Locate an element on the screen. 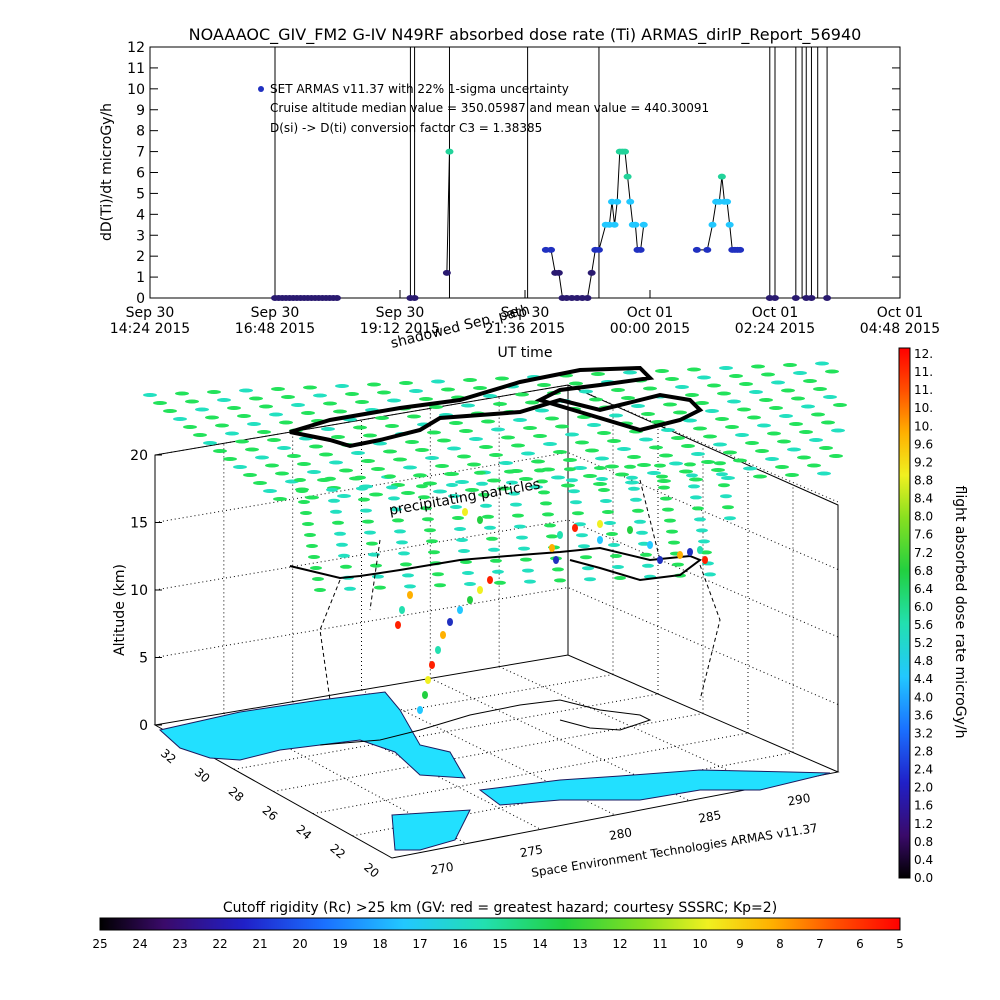  lat-tick-label: 32 is located at coordinates (168, 756).